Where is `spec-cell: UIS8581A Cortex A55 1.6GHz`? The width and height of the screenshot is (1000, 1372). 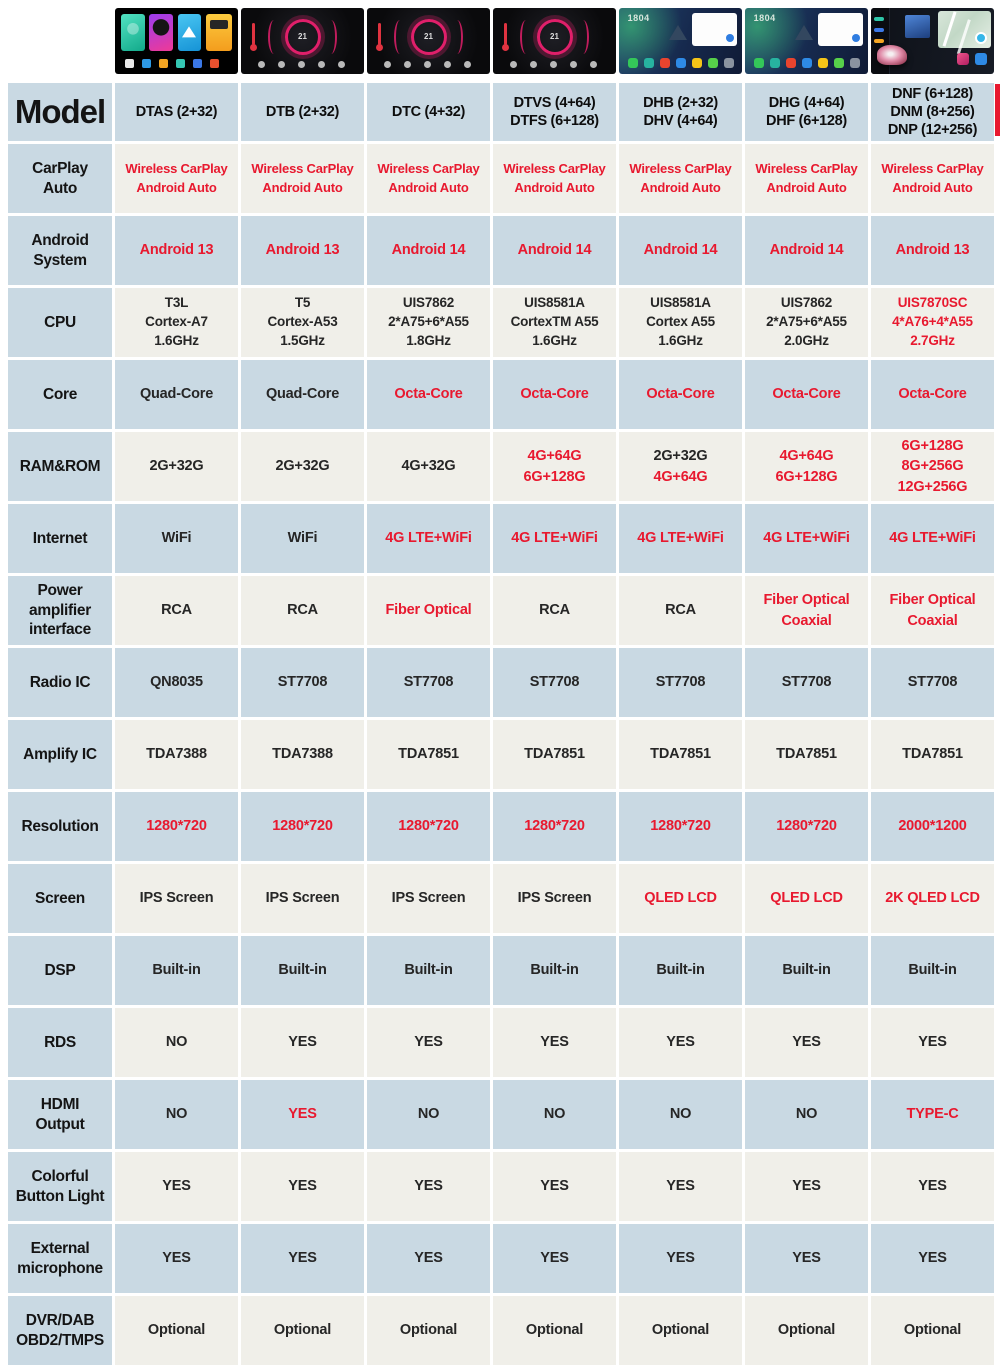
spec-cell: UIS8581A Cortex A55 1.6GHz is located at coordinates (680, 322).